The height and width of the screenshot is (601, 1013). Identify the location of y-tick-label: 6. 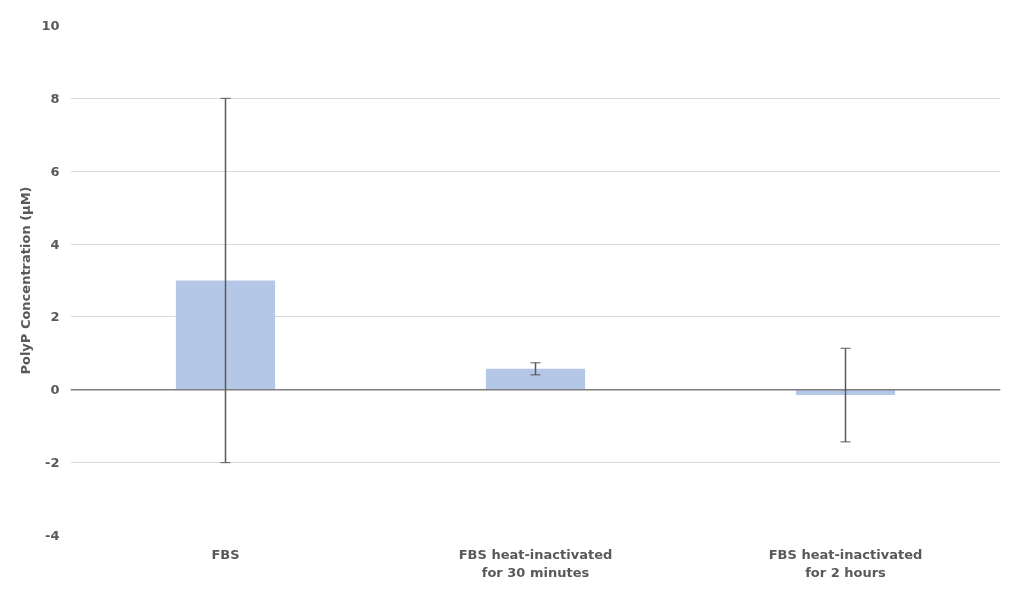
(55, 171).